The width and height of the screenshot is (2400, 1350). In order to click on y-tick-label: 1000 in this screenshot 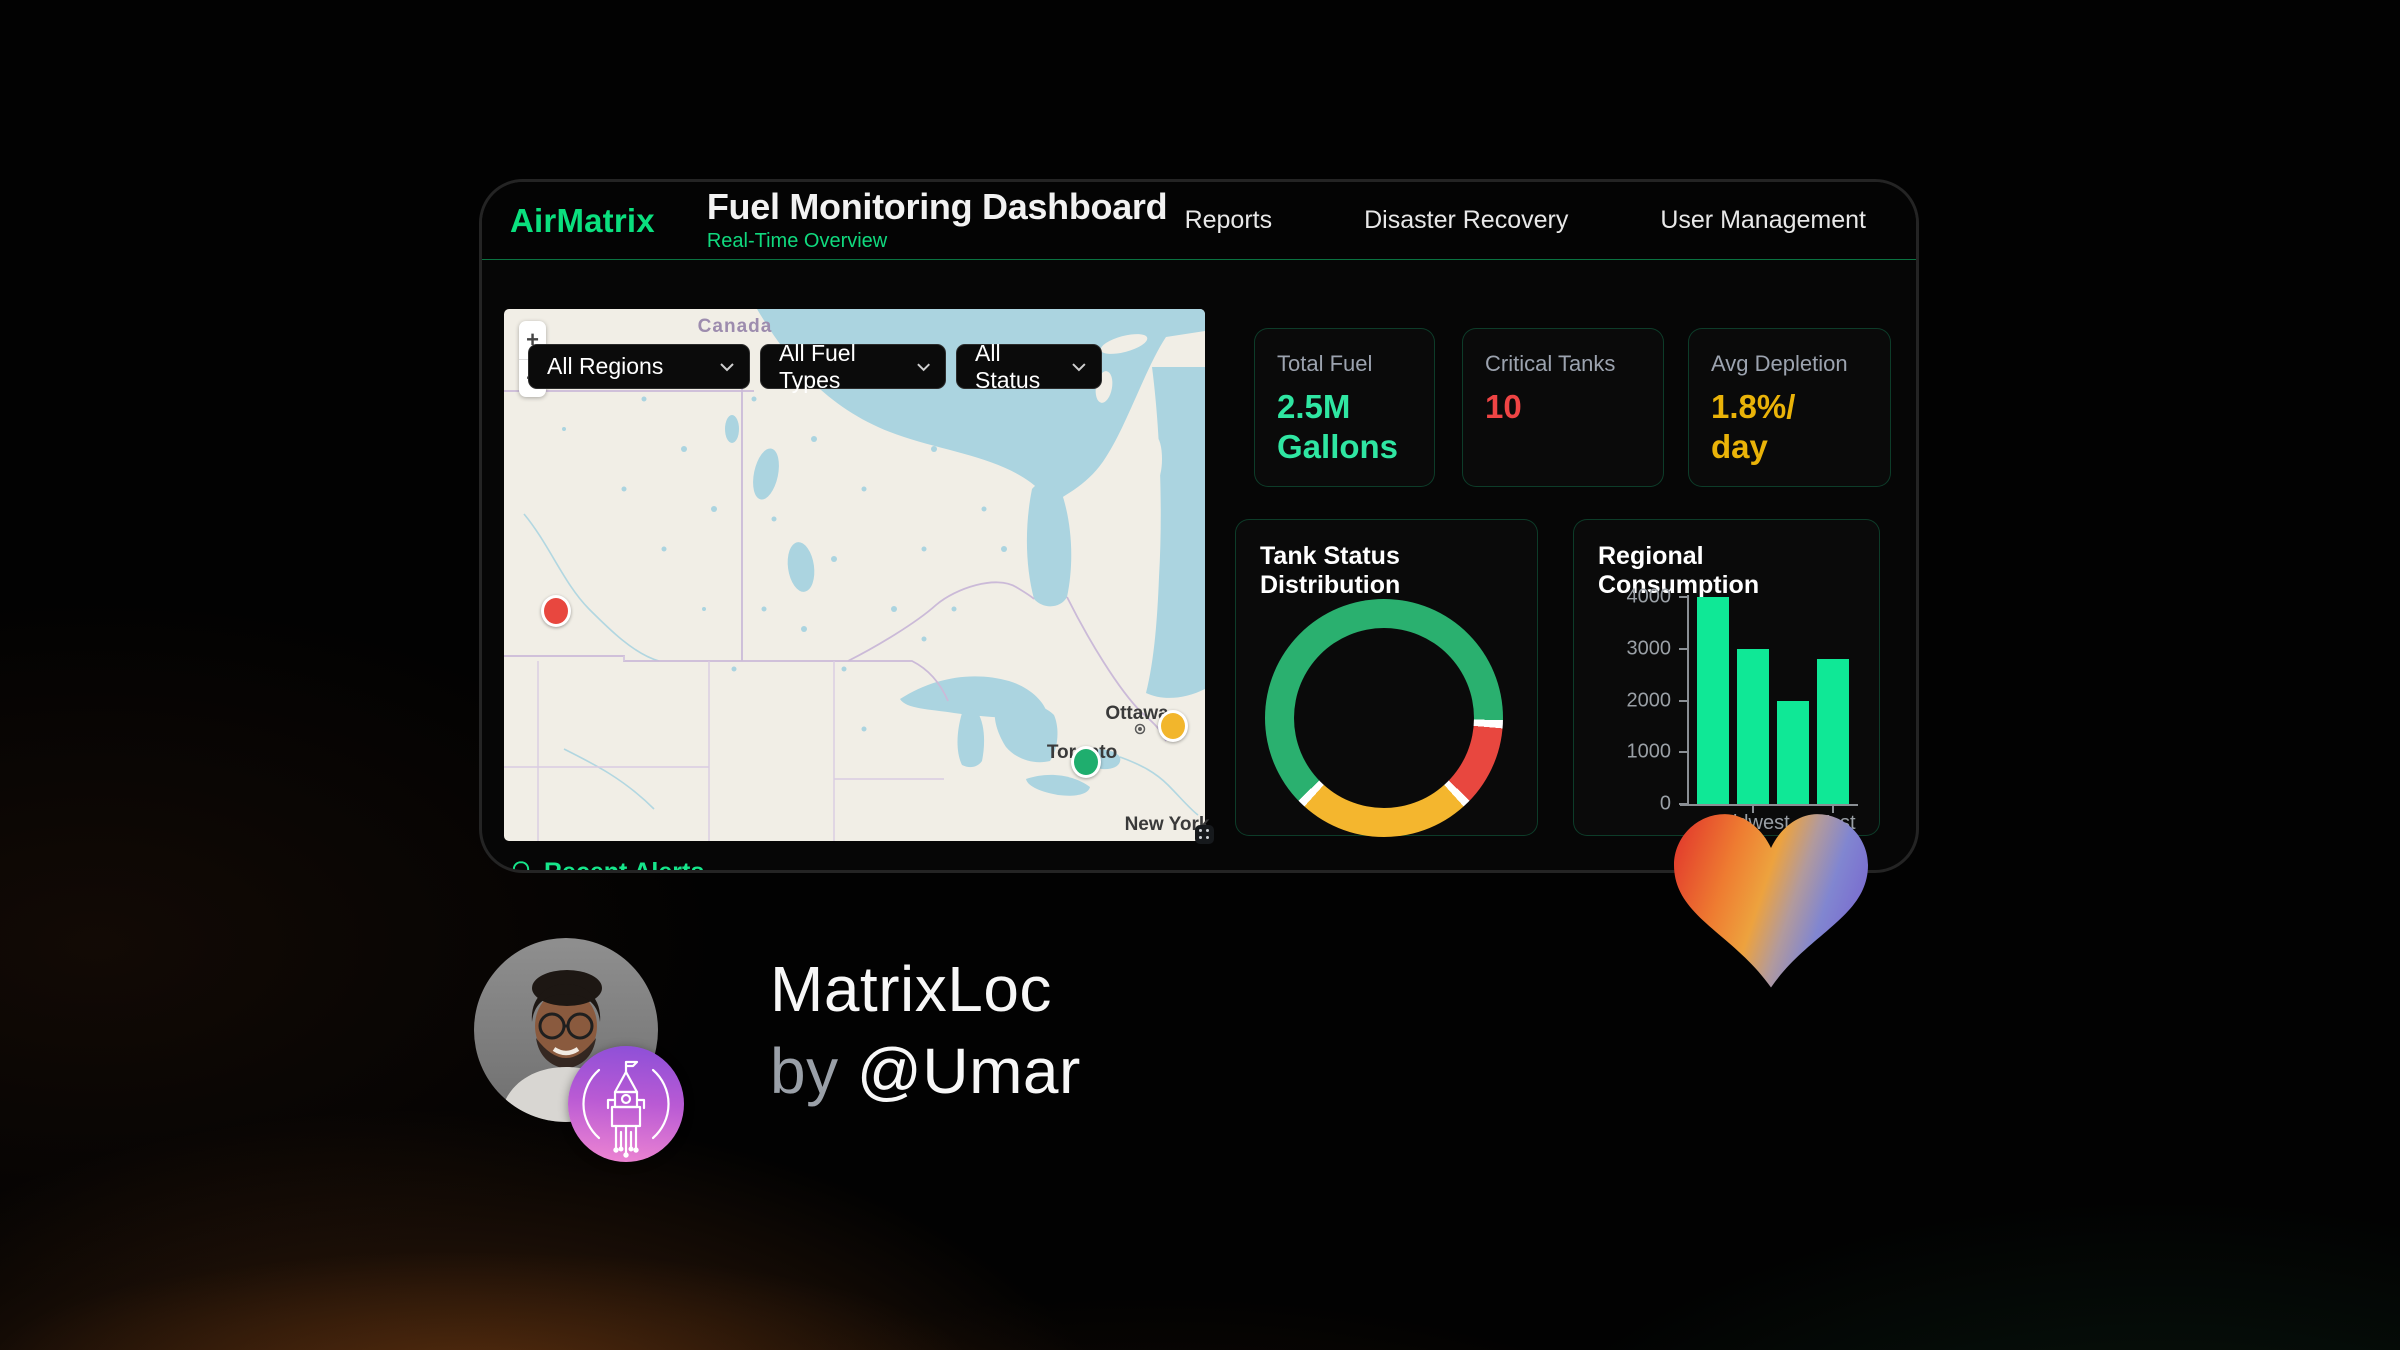, I will do `click(1649, 751)`.